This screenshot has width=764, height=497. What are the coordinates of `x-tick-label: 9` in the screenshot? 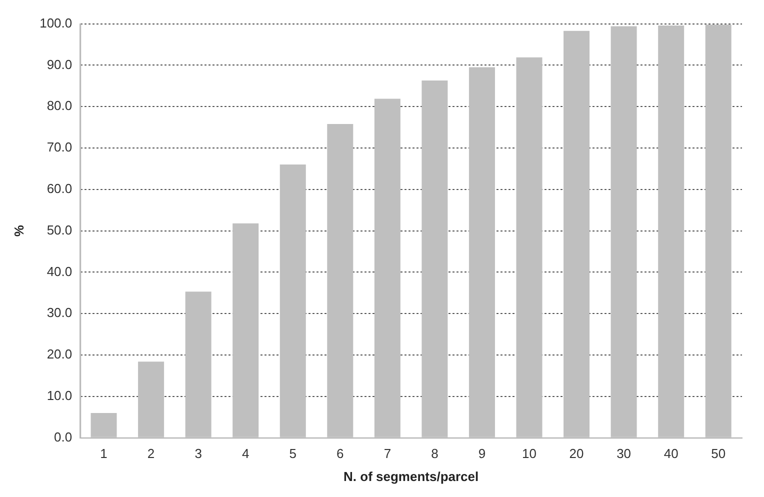 It's located at (482, 454).